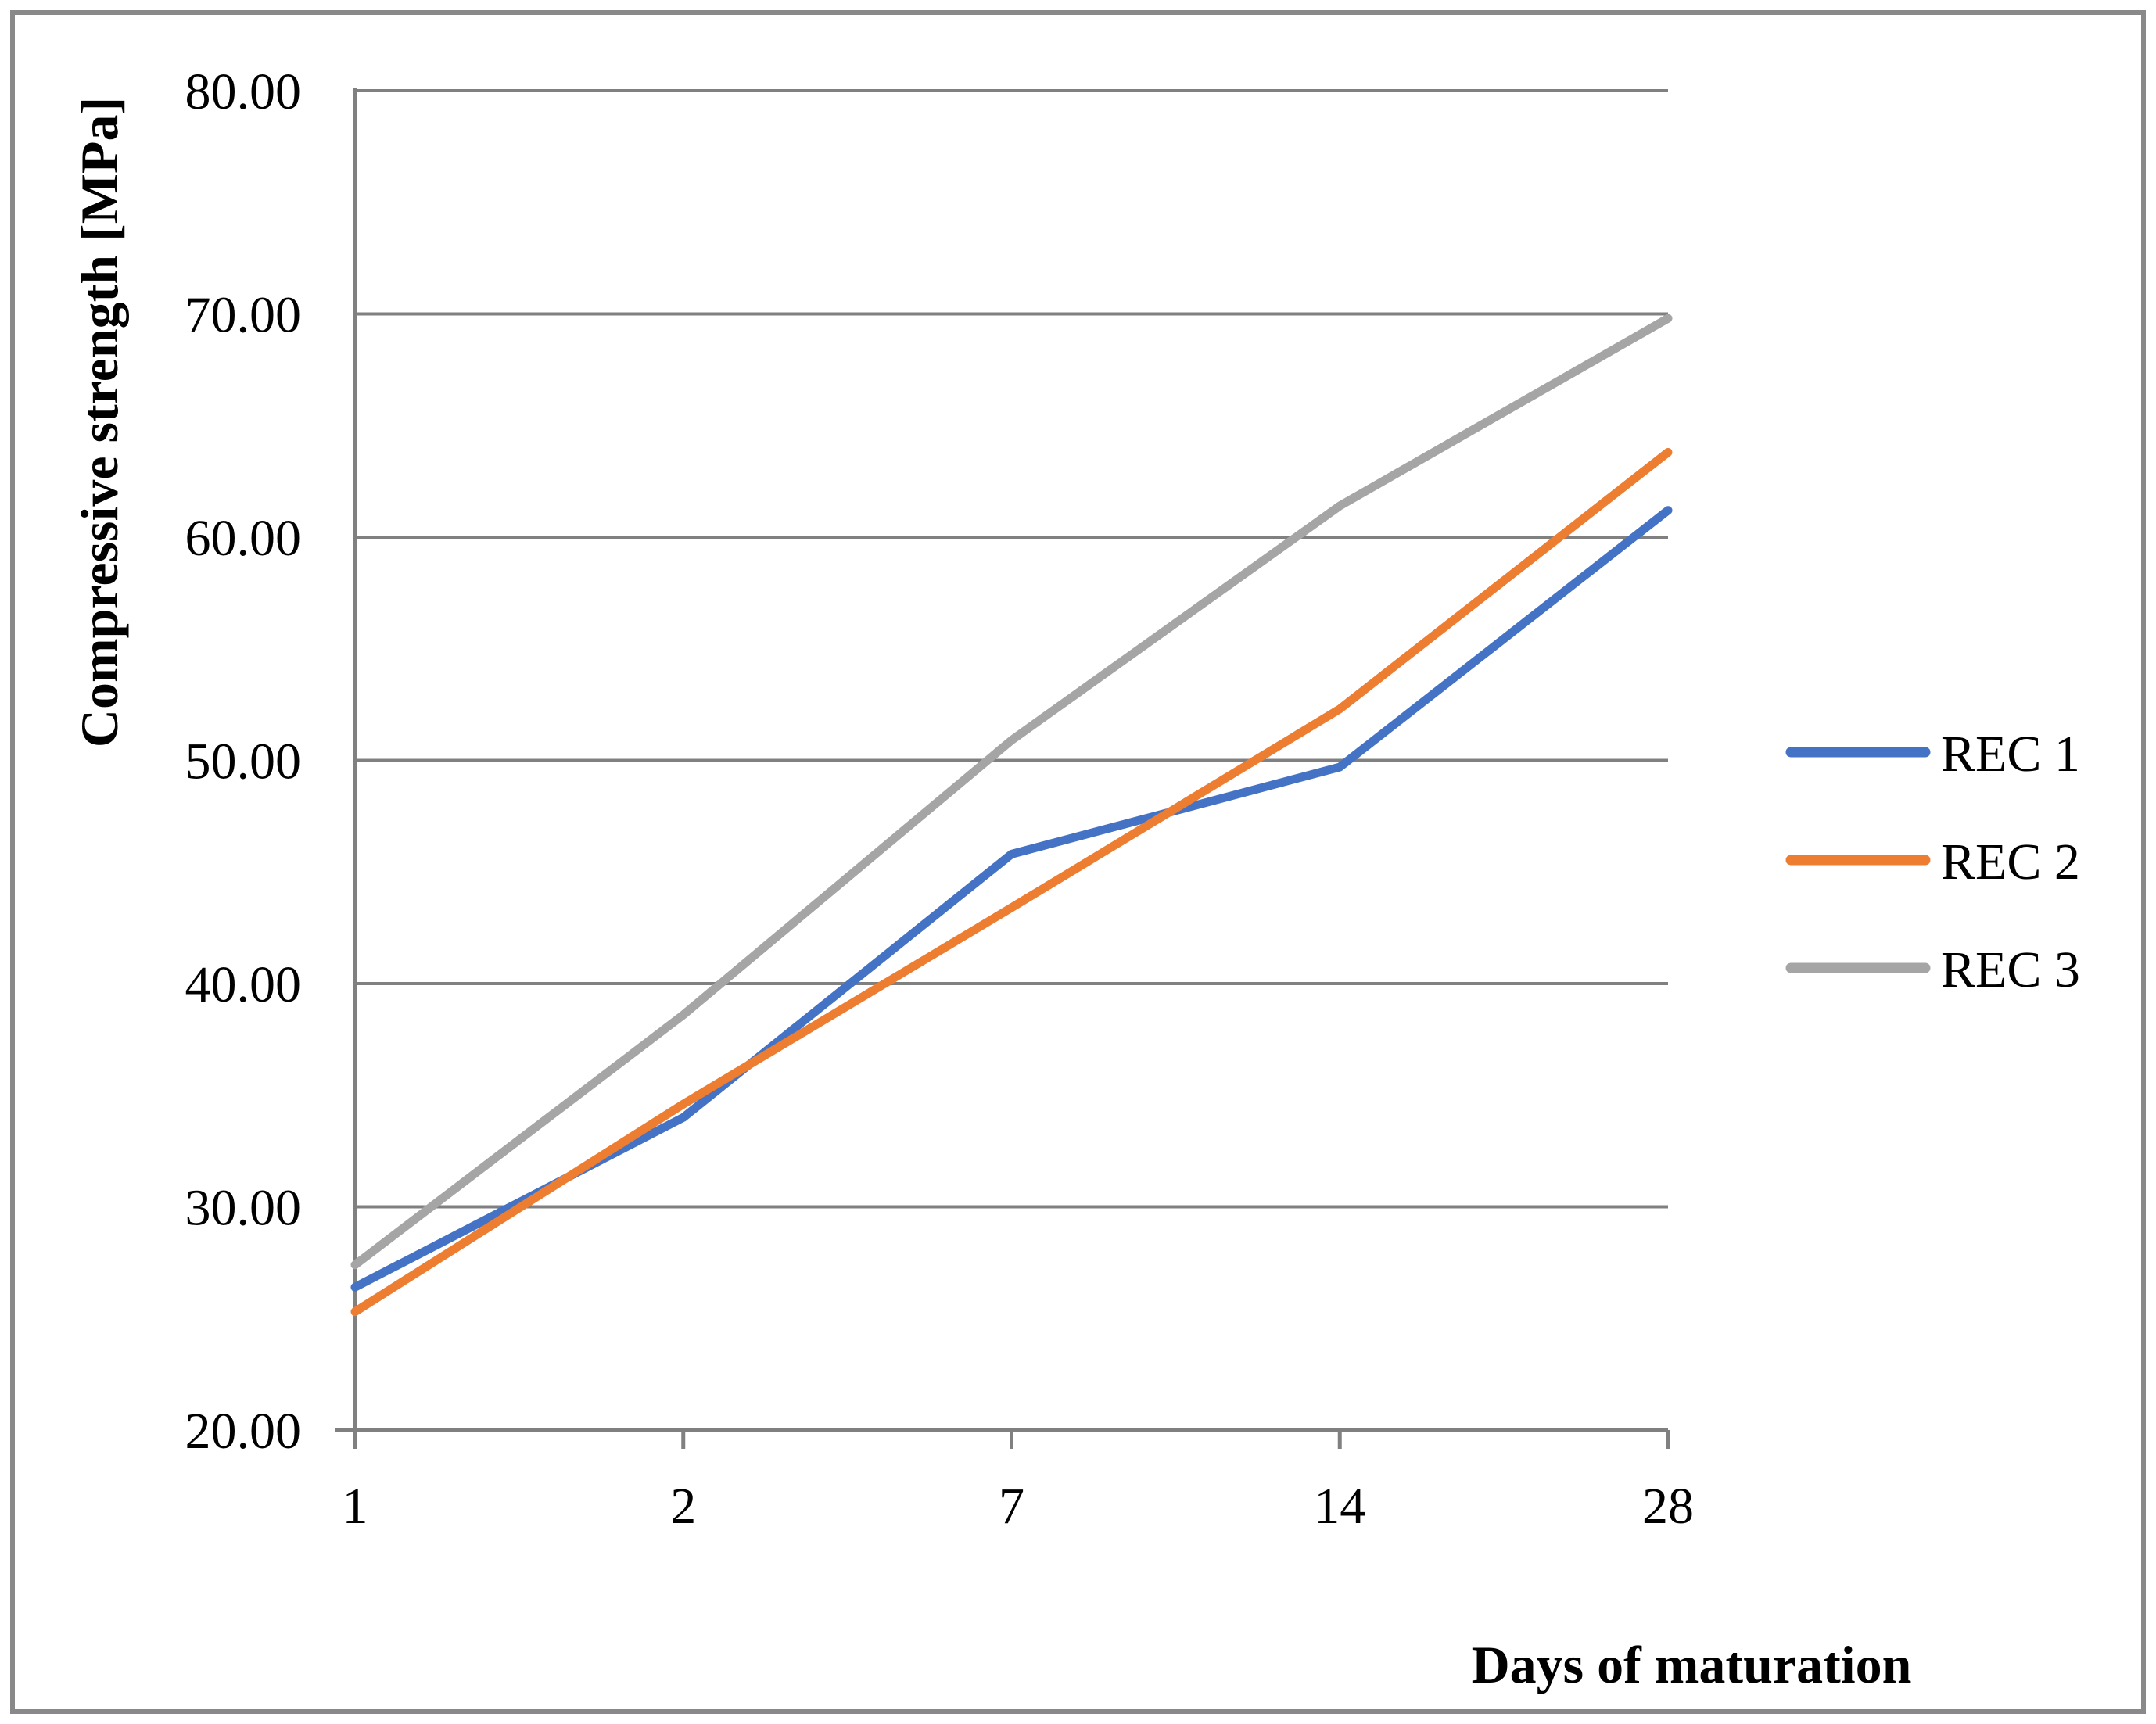 The width and height of the screenshot is (2156, 1724). What do you see at coordinates (355, 1506) in the screenshot?
I see `x-tick-label: 1` at bounding box center [355, 1506].